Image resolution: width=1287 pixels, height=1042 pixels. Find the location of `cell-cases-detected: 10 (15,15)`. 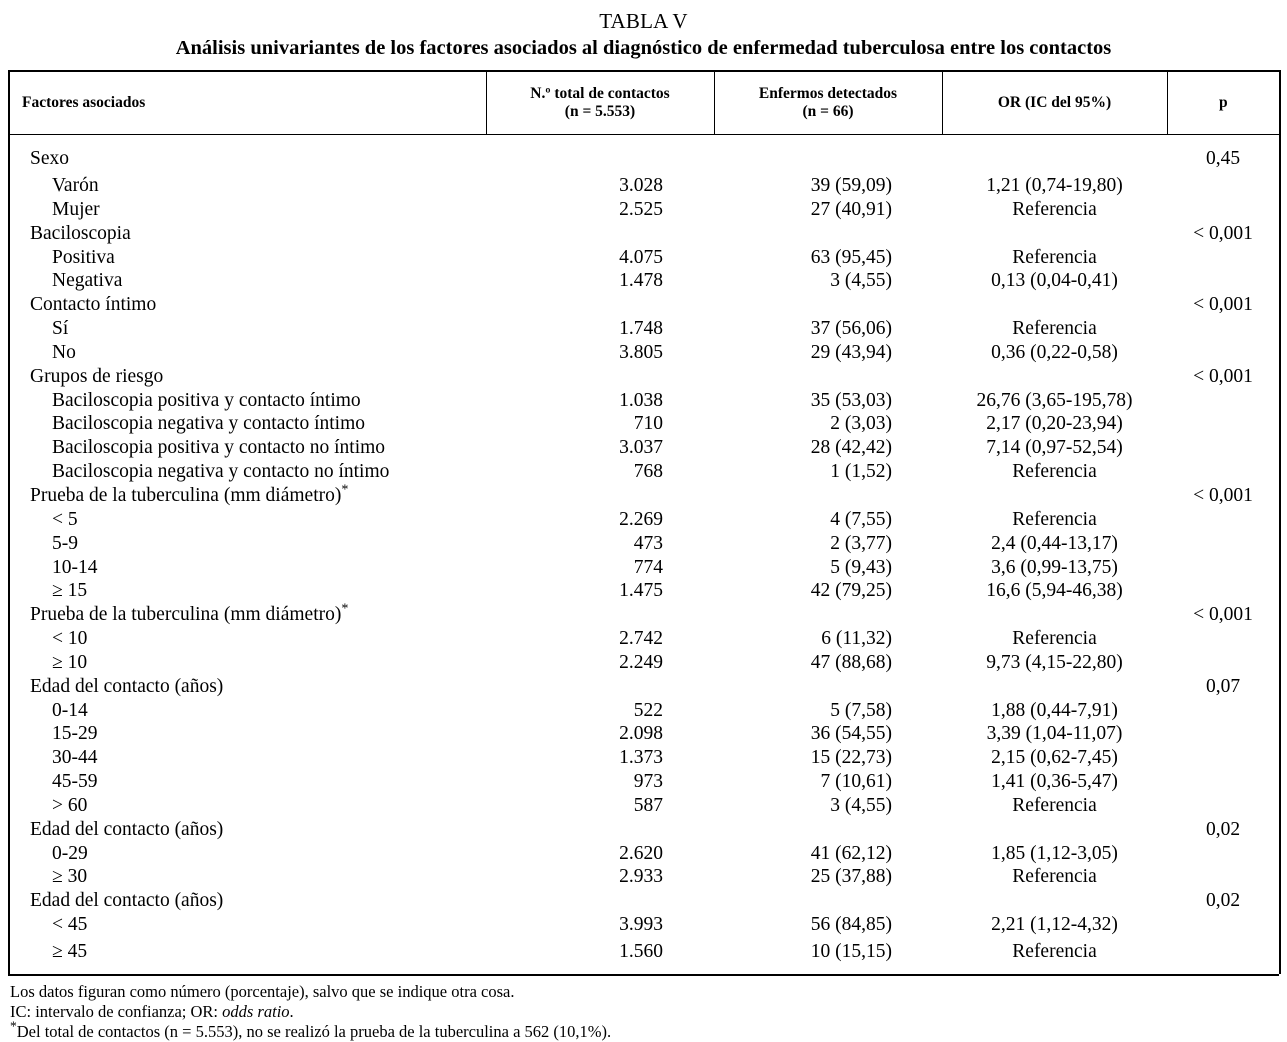

cell-cases-detected: 10 (15,15) is located at coordinates (851, 952).